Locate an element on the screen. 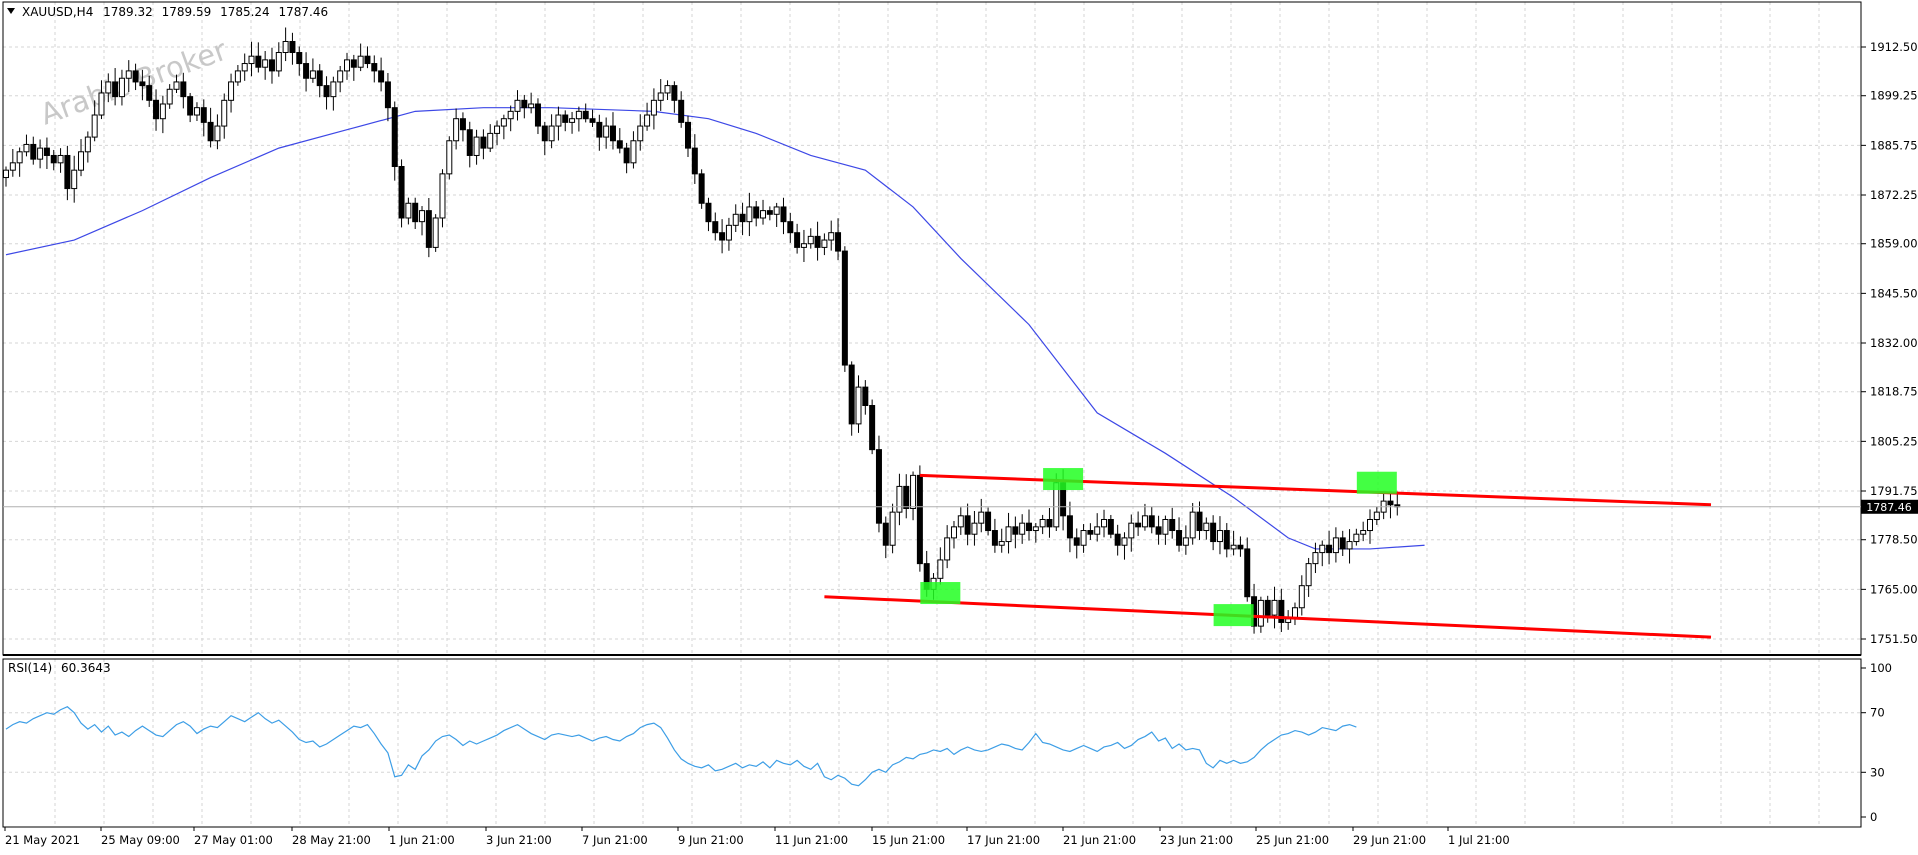 Image resolution: width=1918 pixels, height=855 pixels. time-tick-label: 27 May 01:00 is located at coordinates (233, 840).